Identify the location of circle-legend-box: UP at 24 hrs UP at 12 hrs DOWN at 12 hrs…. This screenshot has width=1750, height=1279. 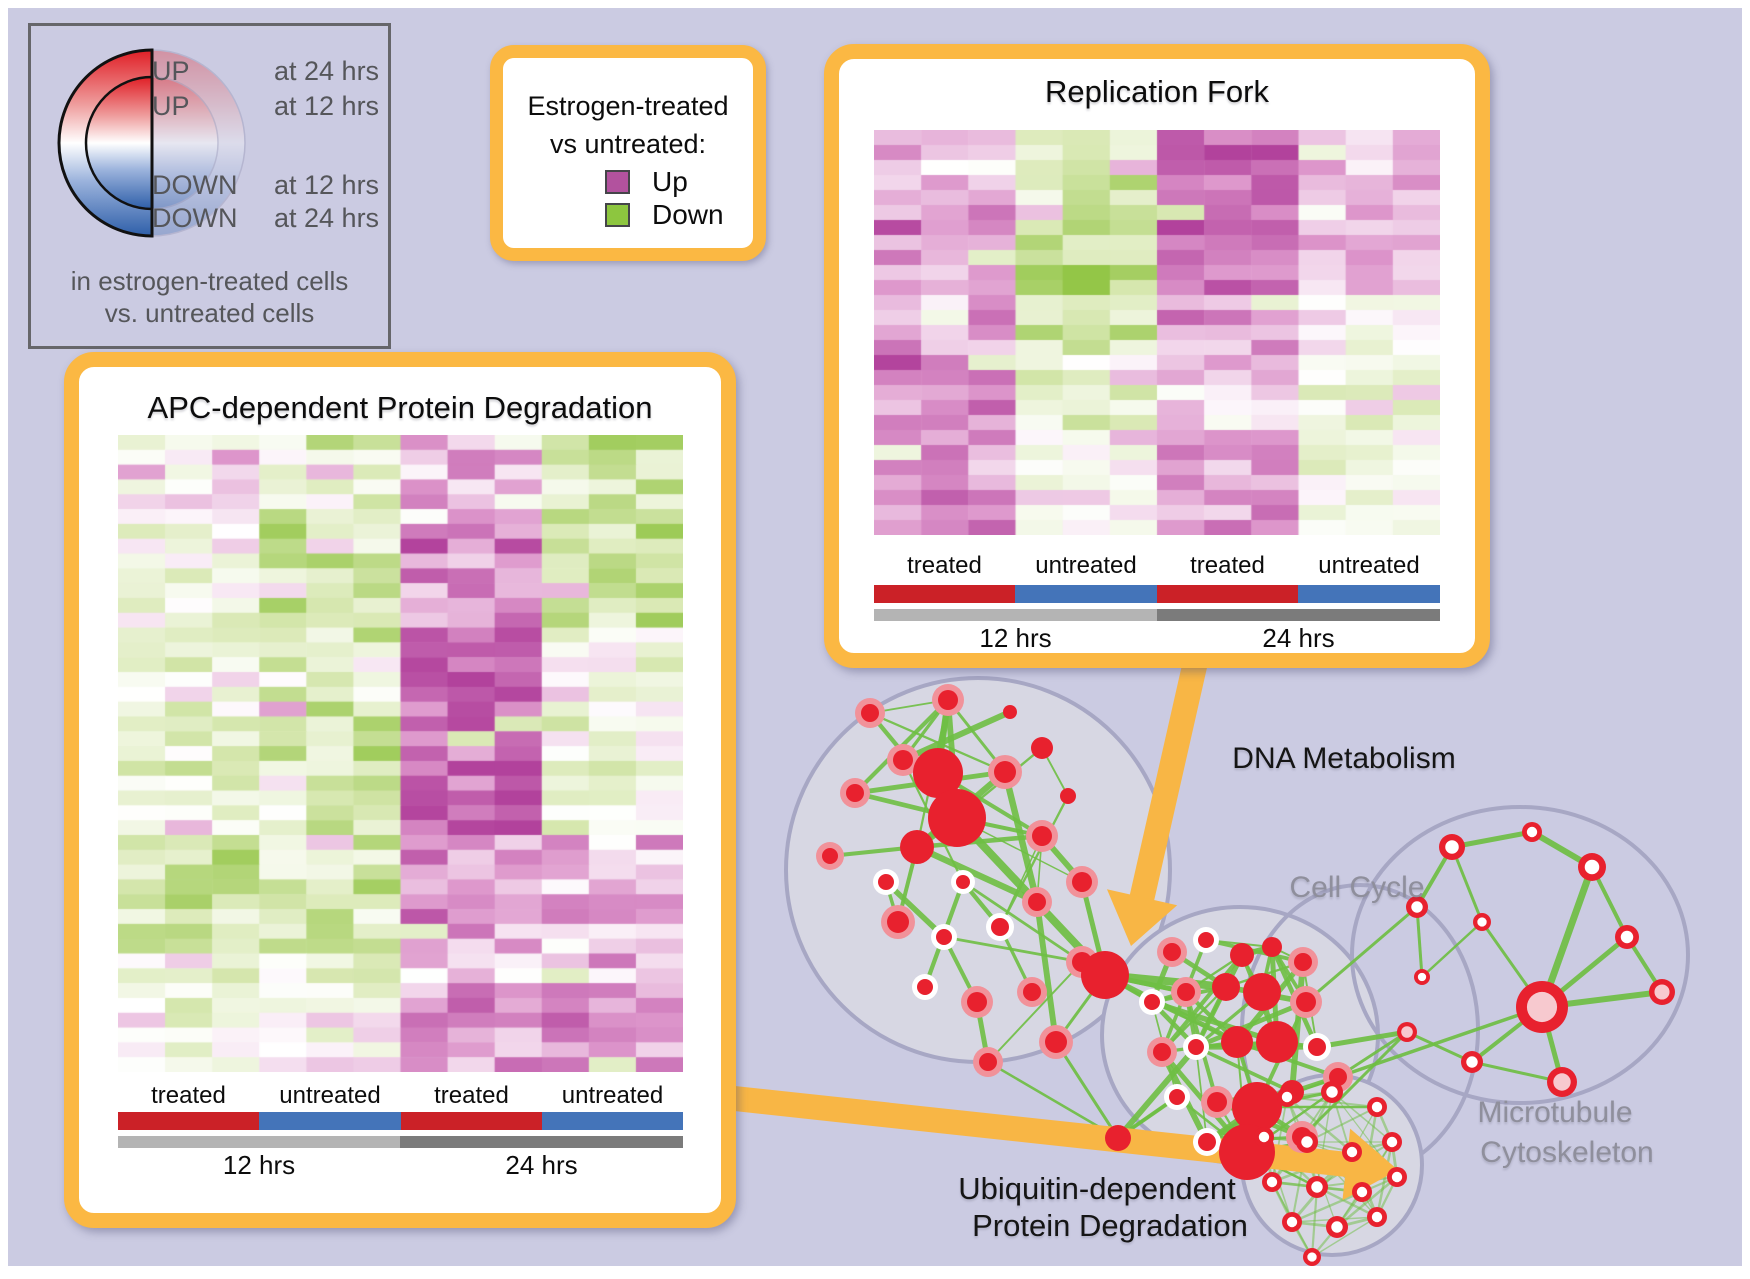
(209, 186).